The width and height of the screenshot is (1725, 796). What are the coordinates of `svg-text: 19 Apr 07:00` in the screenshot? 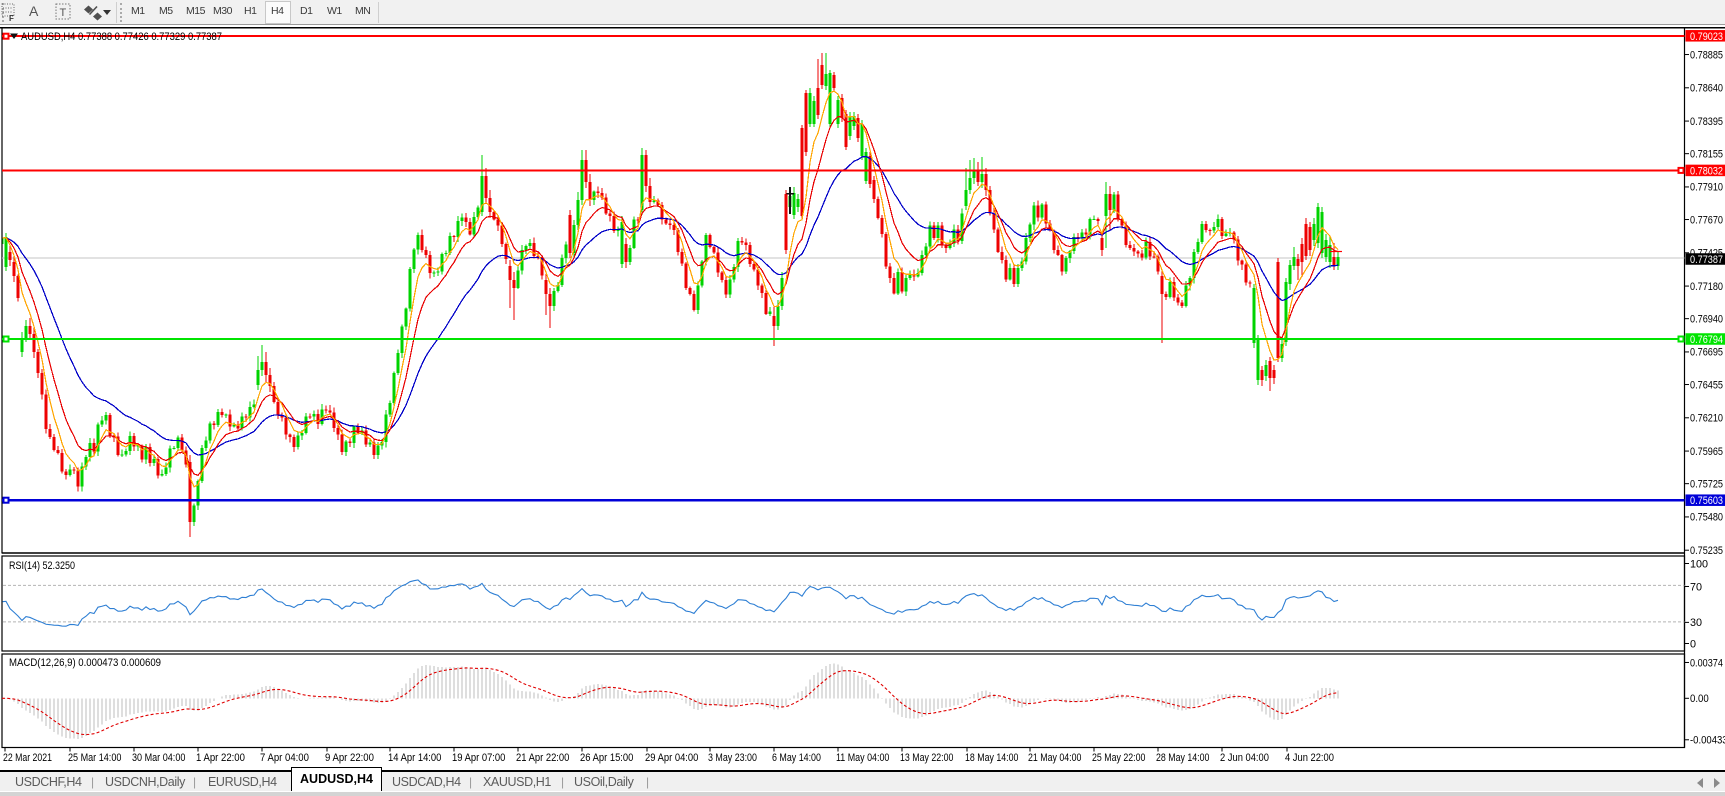 It's located at (478, 758).